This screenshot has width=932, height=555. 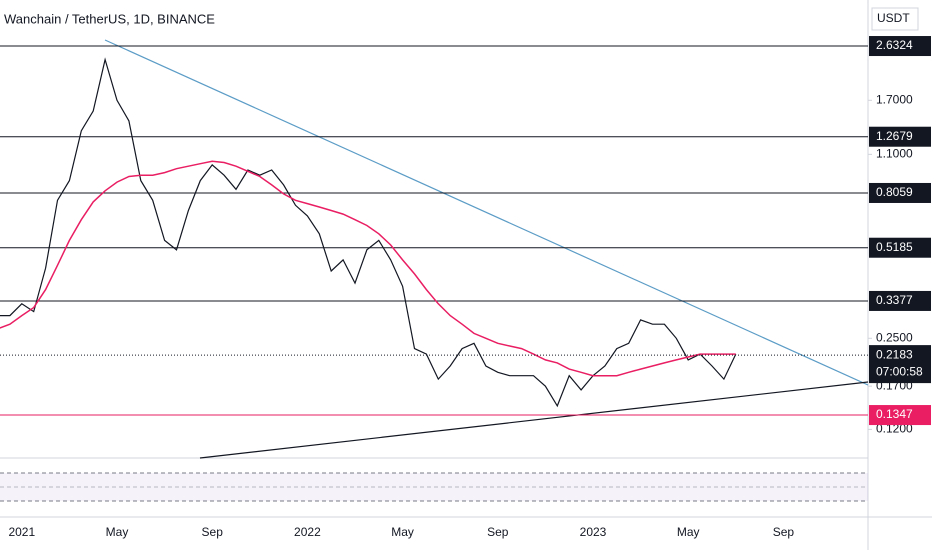 I want to click on y-tick-label: 1.1000, so click(x=894, y=154).